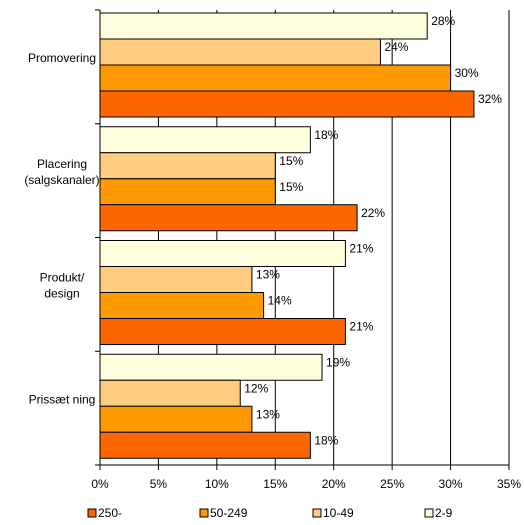 The width and height of the screenshot is (524, 525). I want to click on x-tick-label: 0%, so click(100, 484).